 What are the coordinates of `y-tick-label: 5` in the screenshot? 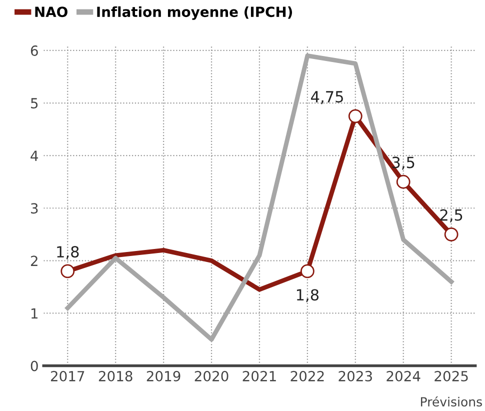 It's located at (34, 103).